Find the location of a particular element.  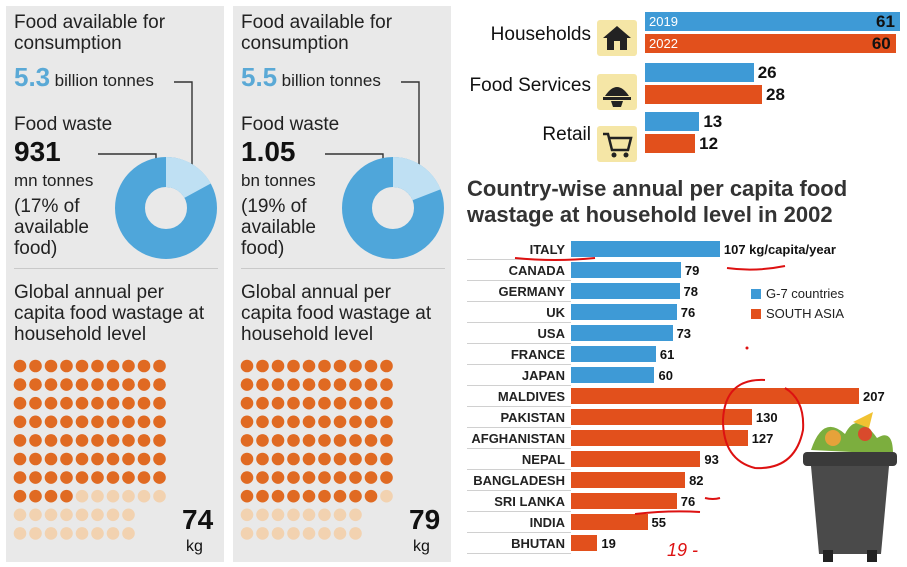

country-value: 107 kg/capita/year is located at coordinates (779, 249).